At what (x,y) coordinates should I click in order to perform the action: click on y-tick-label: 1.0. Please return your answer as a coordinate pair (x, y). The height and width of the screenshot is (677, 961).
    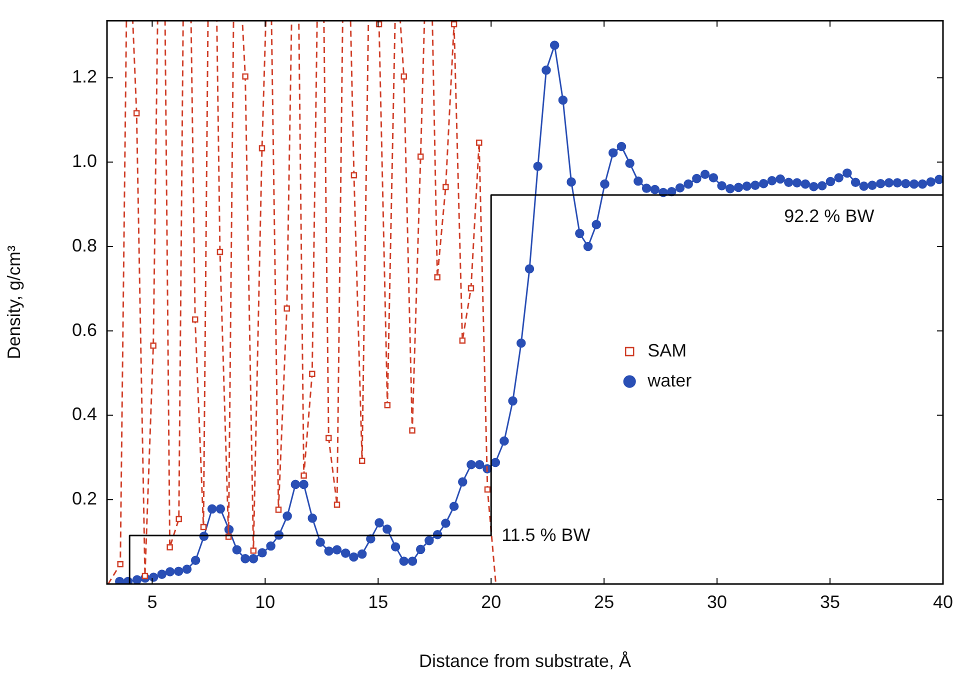
    Looking at the image, I should click on (84, 161).